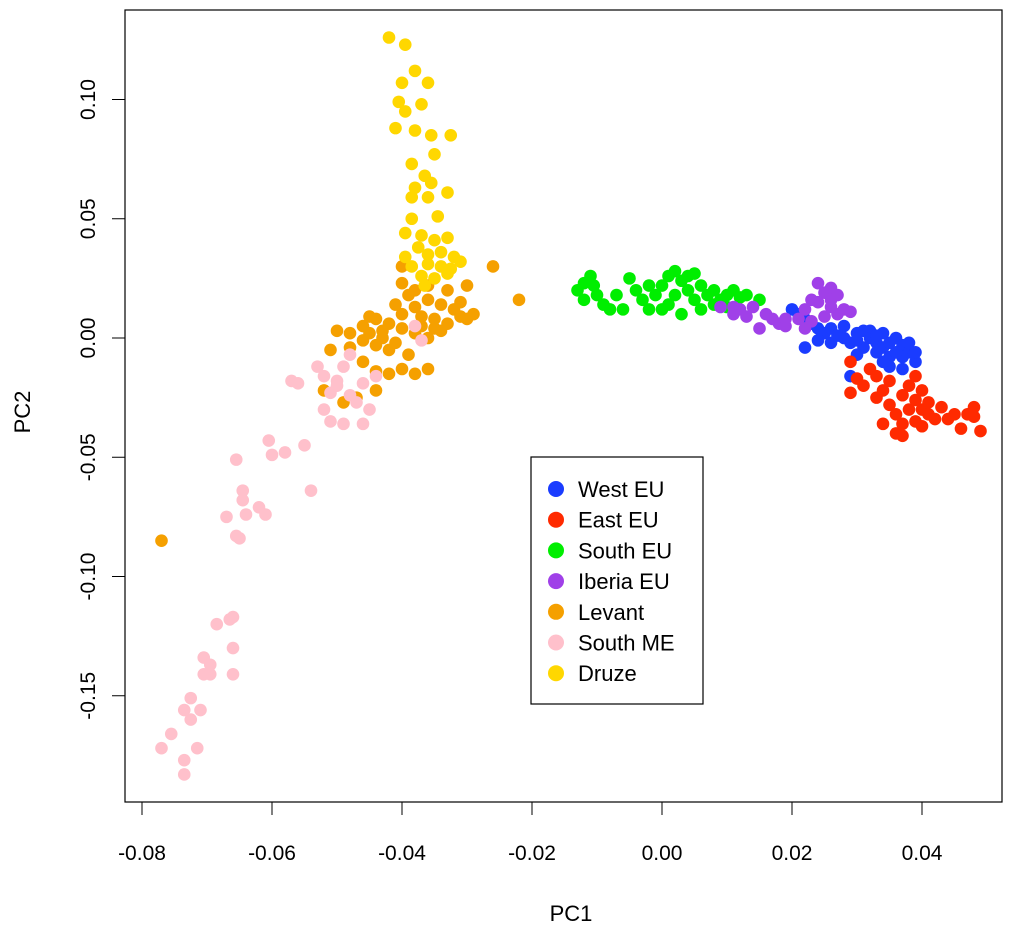 This screenshot has height=934, width=1024. What do you see at coordinates (618, 520) in the screenshot?
I see `legend-label: East EU` at bounding box center [618, 520].